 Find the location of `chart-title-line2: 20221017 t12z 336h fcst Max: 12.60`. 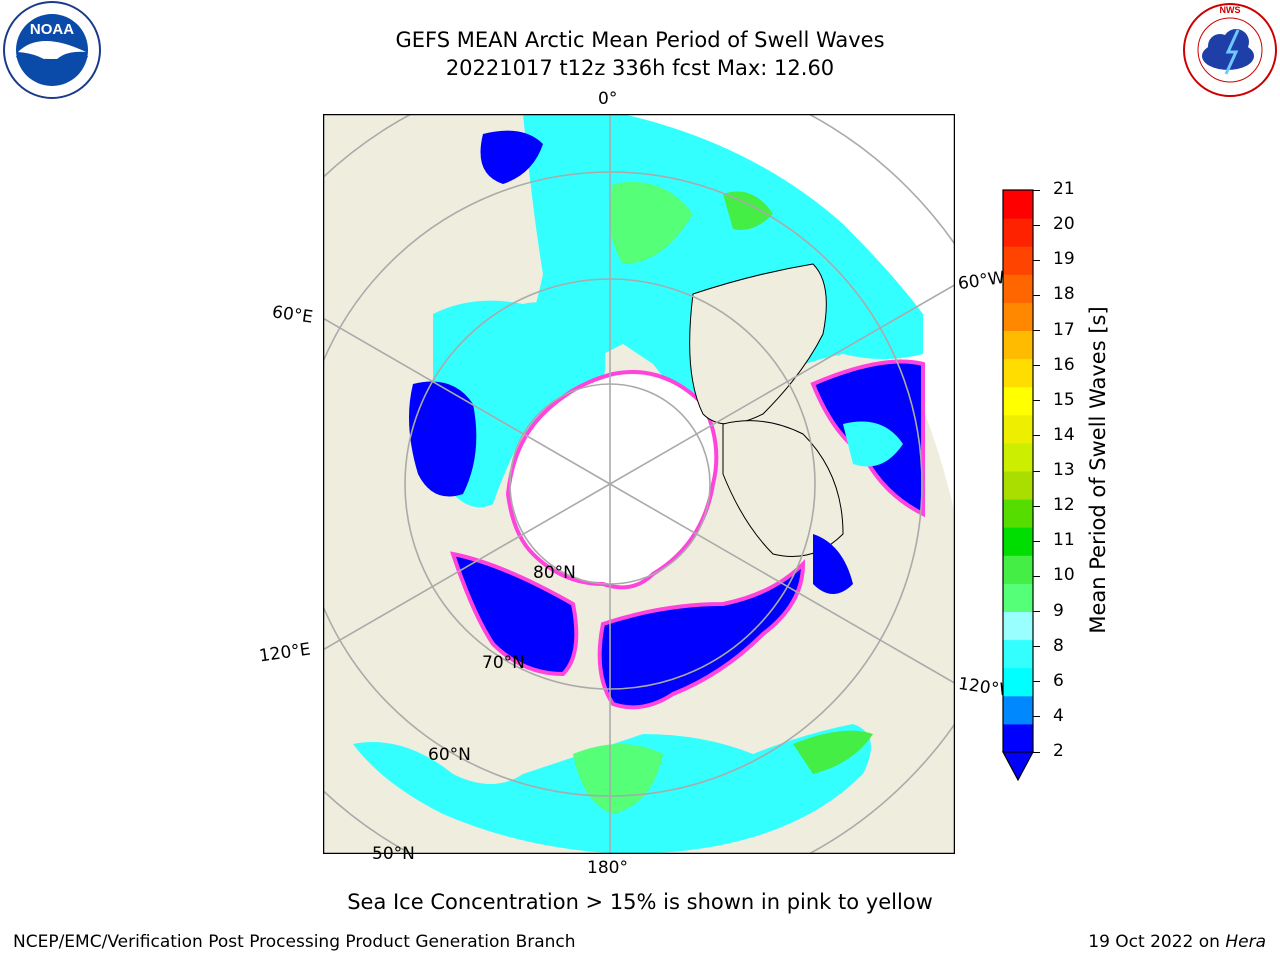

chart-title-line2: 20221017 t12z 336h fcst Max: 12.60 is located at coordinates (640, 68).